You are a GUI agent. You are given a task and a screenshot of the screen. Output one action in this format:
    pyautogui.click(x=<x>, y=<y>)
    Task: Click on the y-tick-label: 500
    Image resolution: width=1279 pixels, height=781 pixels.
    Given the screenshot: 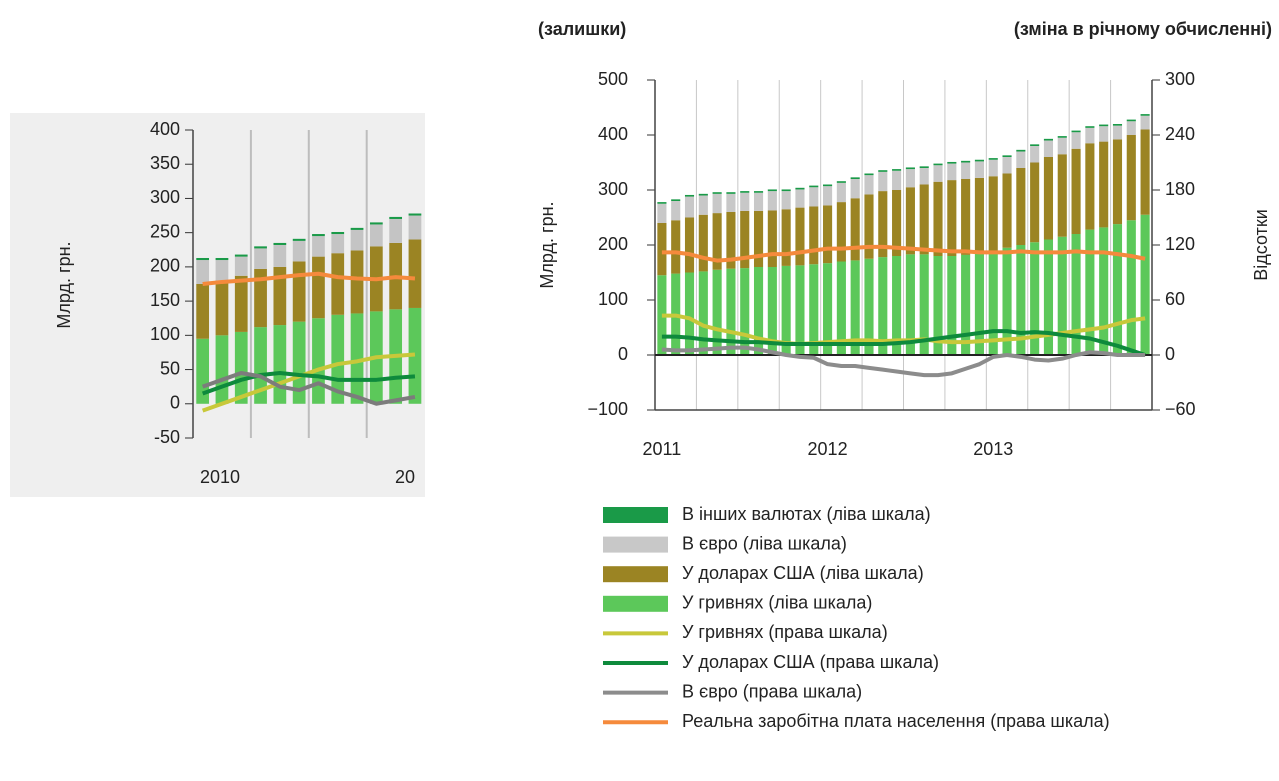 What is the action you would take?
    pyautogui.click(x=613, y=79)
    